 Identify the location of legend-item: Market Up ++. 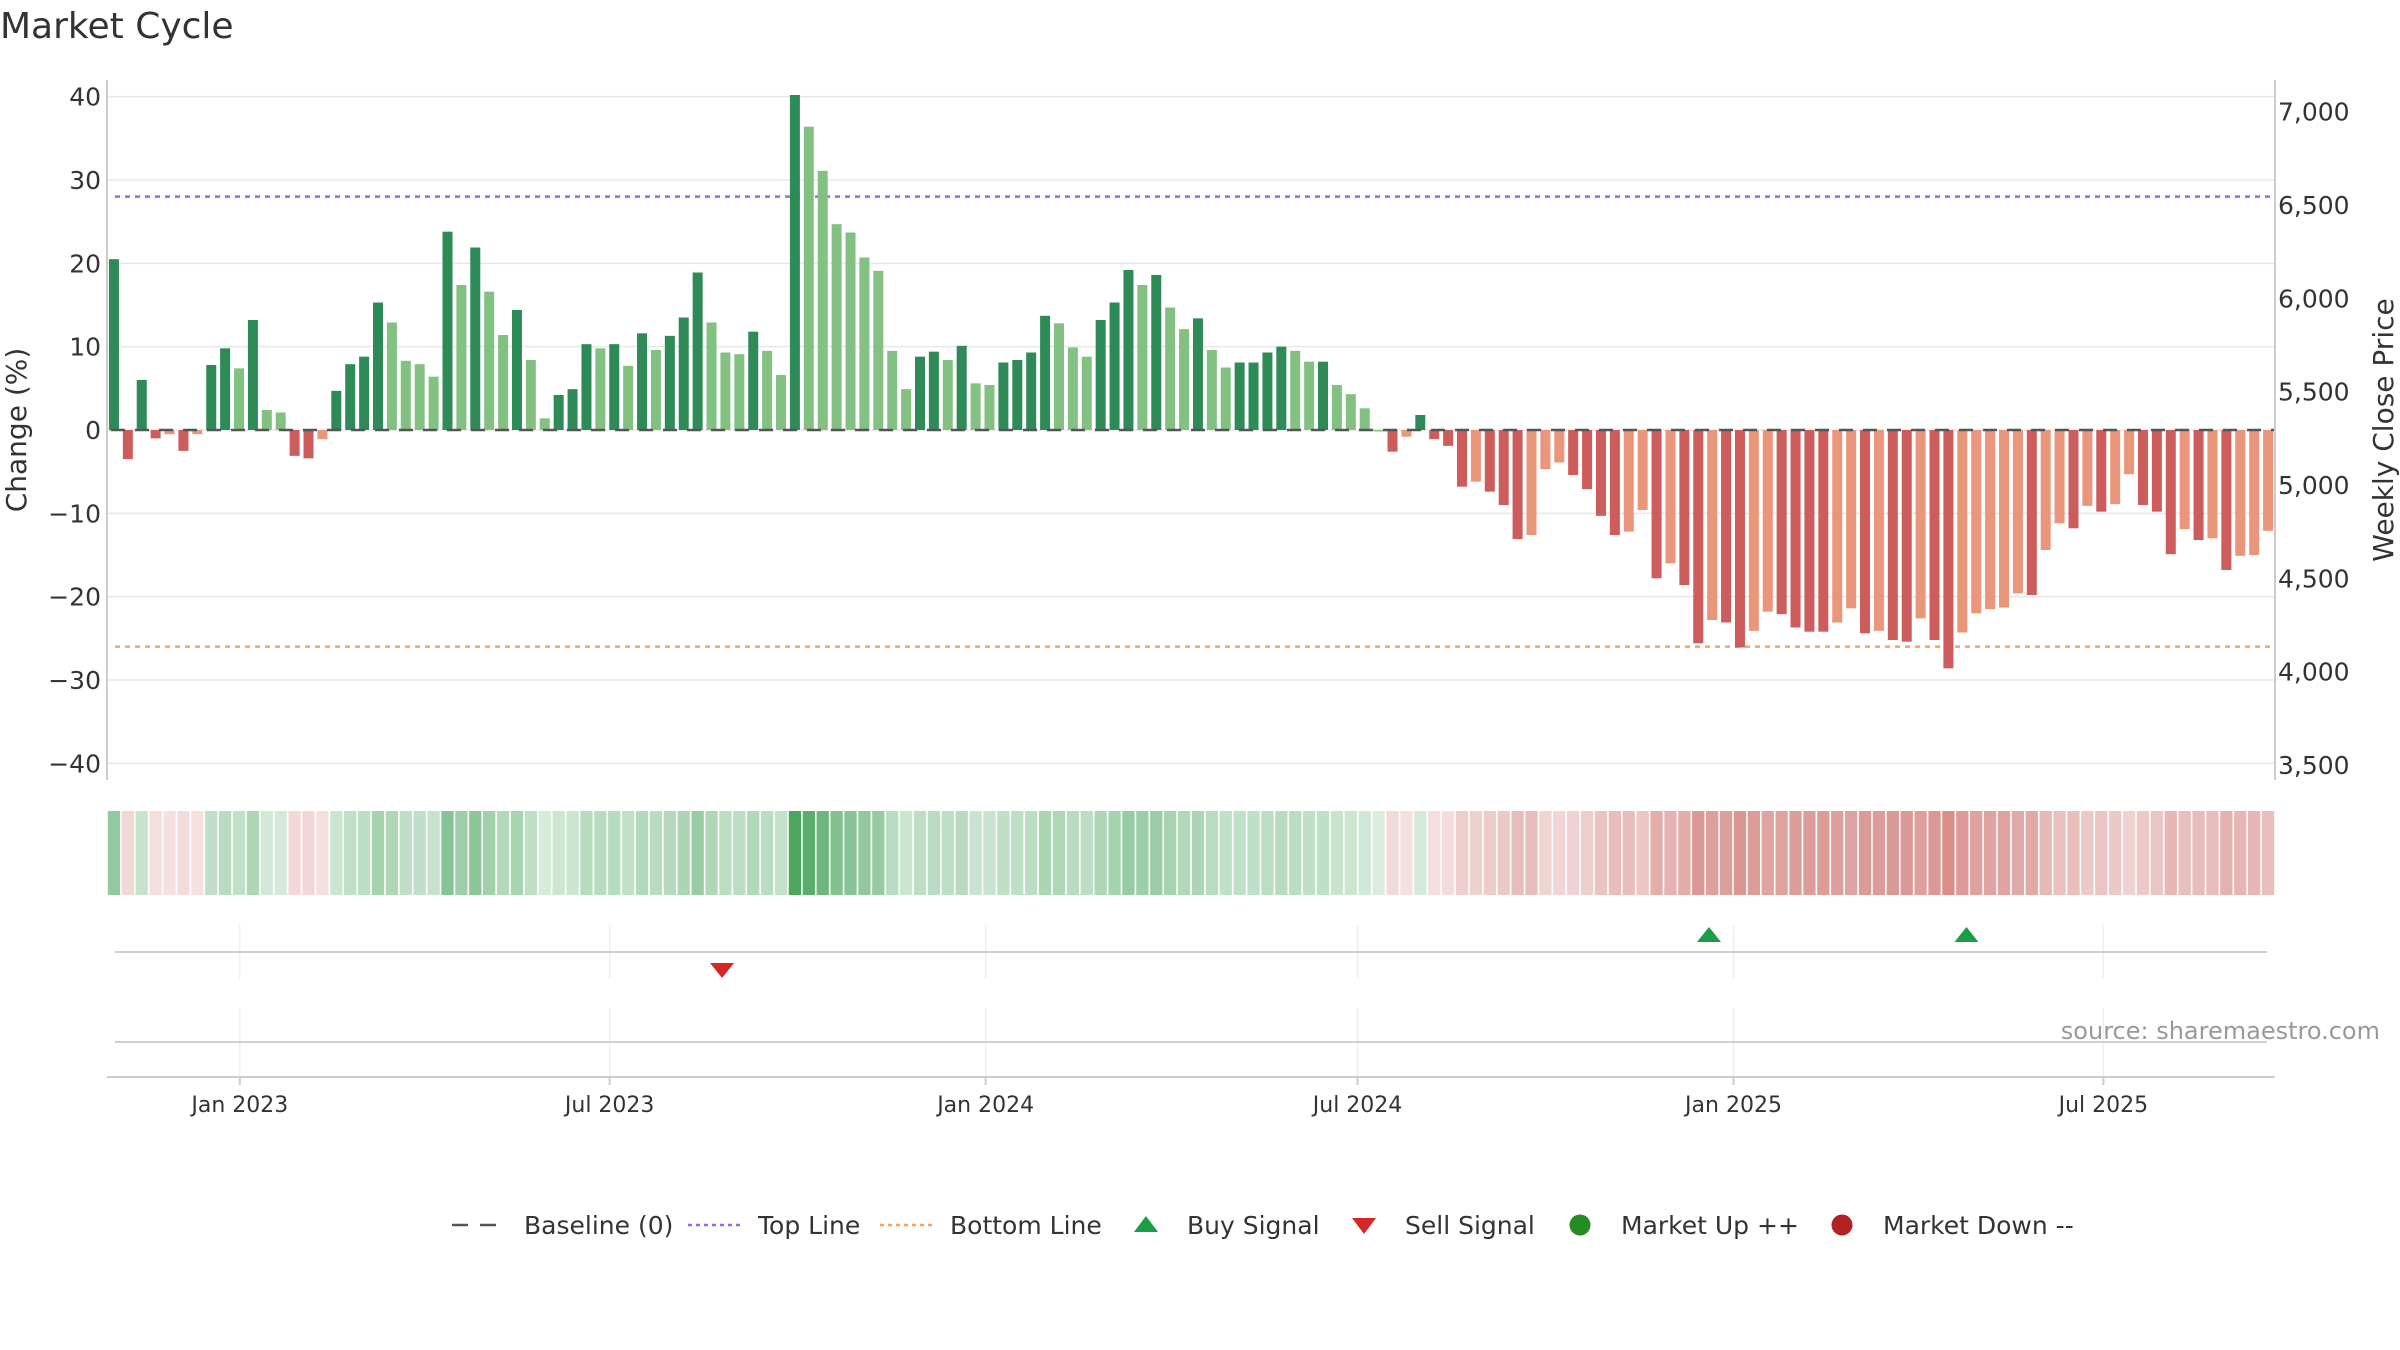
(1684, 1225).